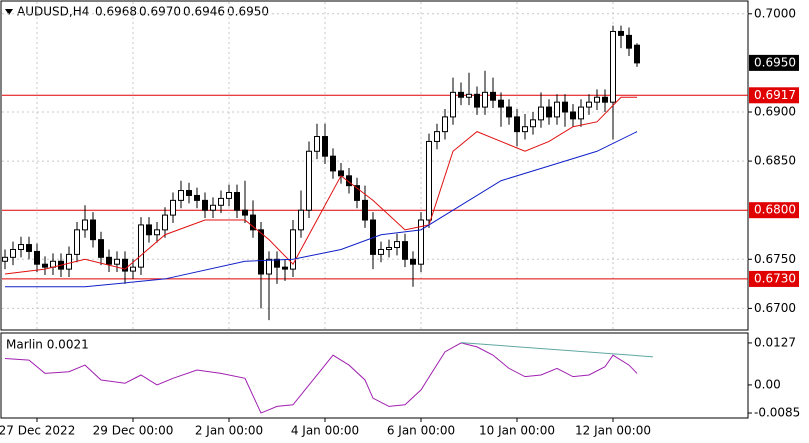 This screenshot has width=809, height=443. What do you see at coordinates (421, 431) in the screenshot?
I see `x-tick-label: 6 Jan 00:00` at bounding box center [421, 431].